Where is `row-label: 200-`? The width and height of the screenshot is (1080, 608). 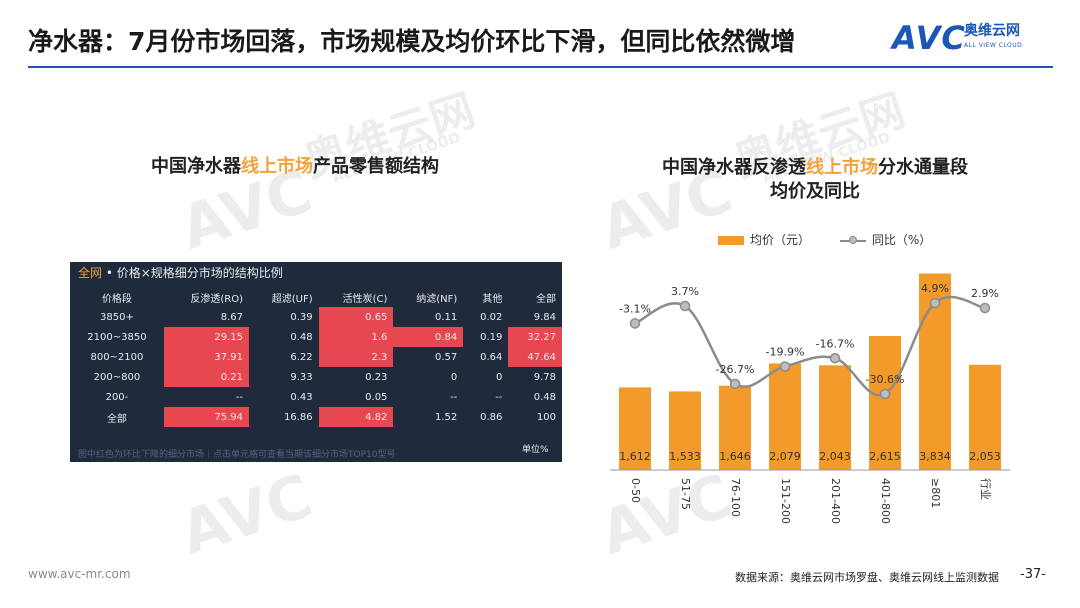 row-label: 200- is located at coordinates (117, 397).